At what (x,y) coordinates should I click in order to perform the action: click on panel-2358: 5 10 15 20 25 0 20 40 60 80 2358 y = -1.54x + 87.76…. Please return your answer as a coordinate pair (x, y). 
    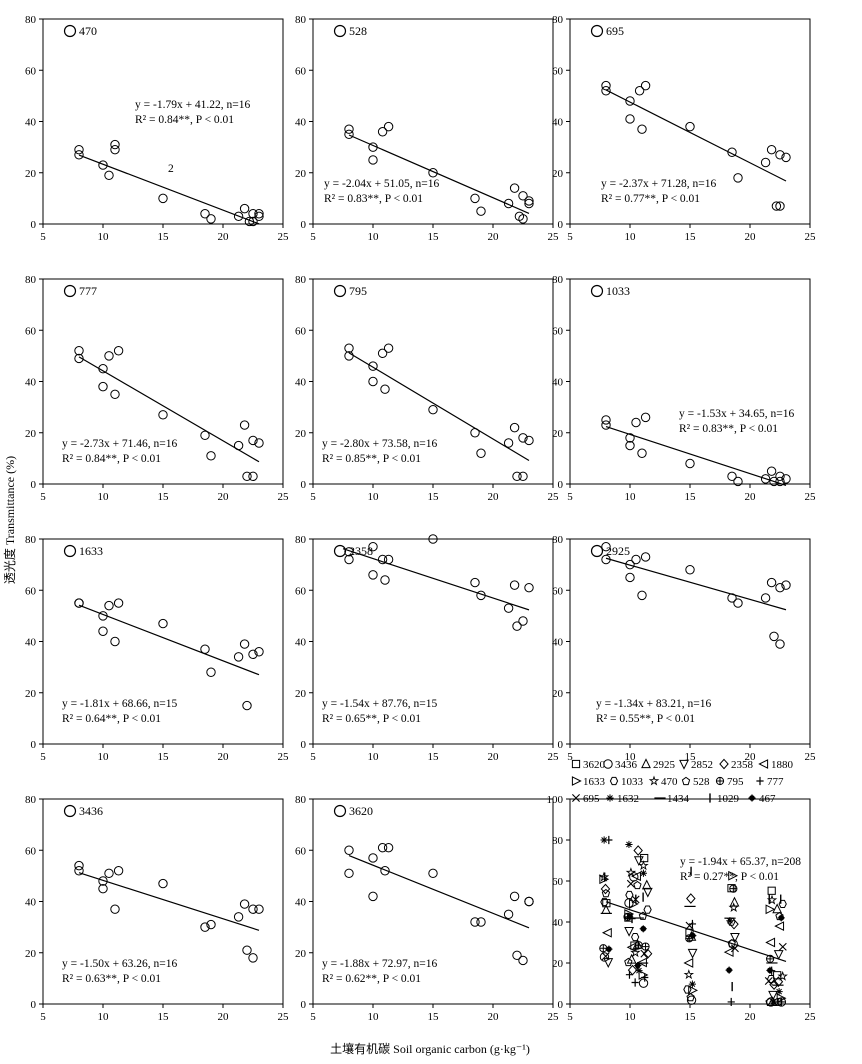
    Looking at the image, I should click on (427, 648).